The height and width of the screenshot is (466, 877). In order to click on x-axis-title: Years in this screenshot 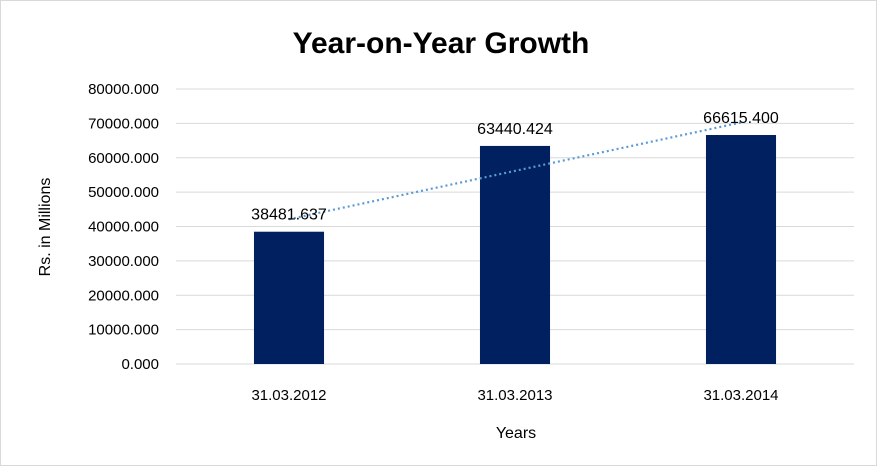, I will do `click(516, 433)`.